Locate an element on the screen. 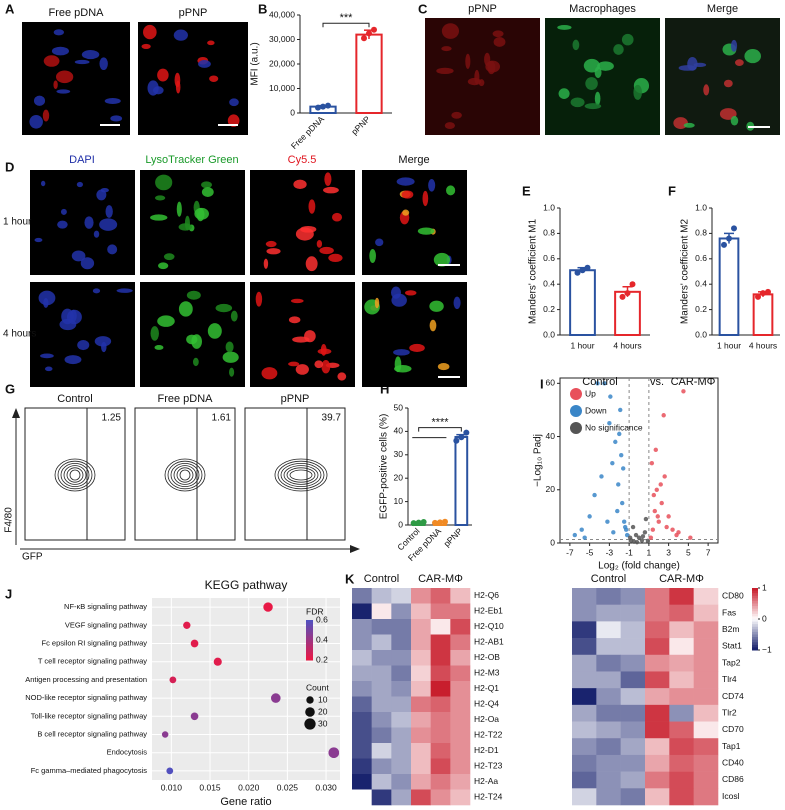 The image size is (785, 810). row-label: Tap1 is located at coordinates (731, 746).